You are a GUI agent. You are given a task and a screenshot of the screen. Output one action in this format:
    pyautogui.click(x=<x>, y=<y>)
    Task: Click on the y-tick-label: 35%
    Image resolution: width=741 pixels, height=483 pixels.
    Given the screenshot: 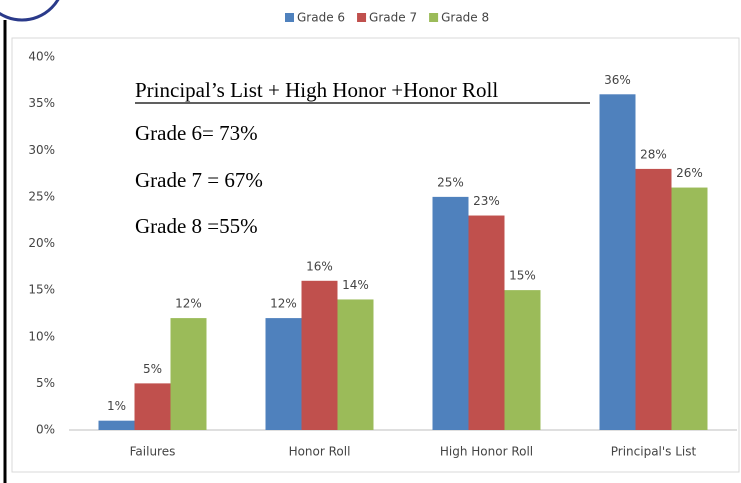 What is the action you would take?
    pyautogui.click(x=41, y=103)
    